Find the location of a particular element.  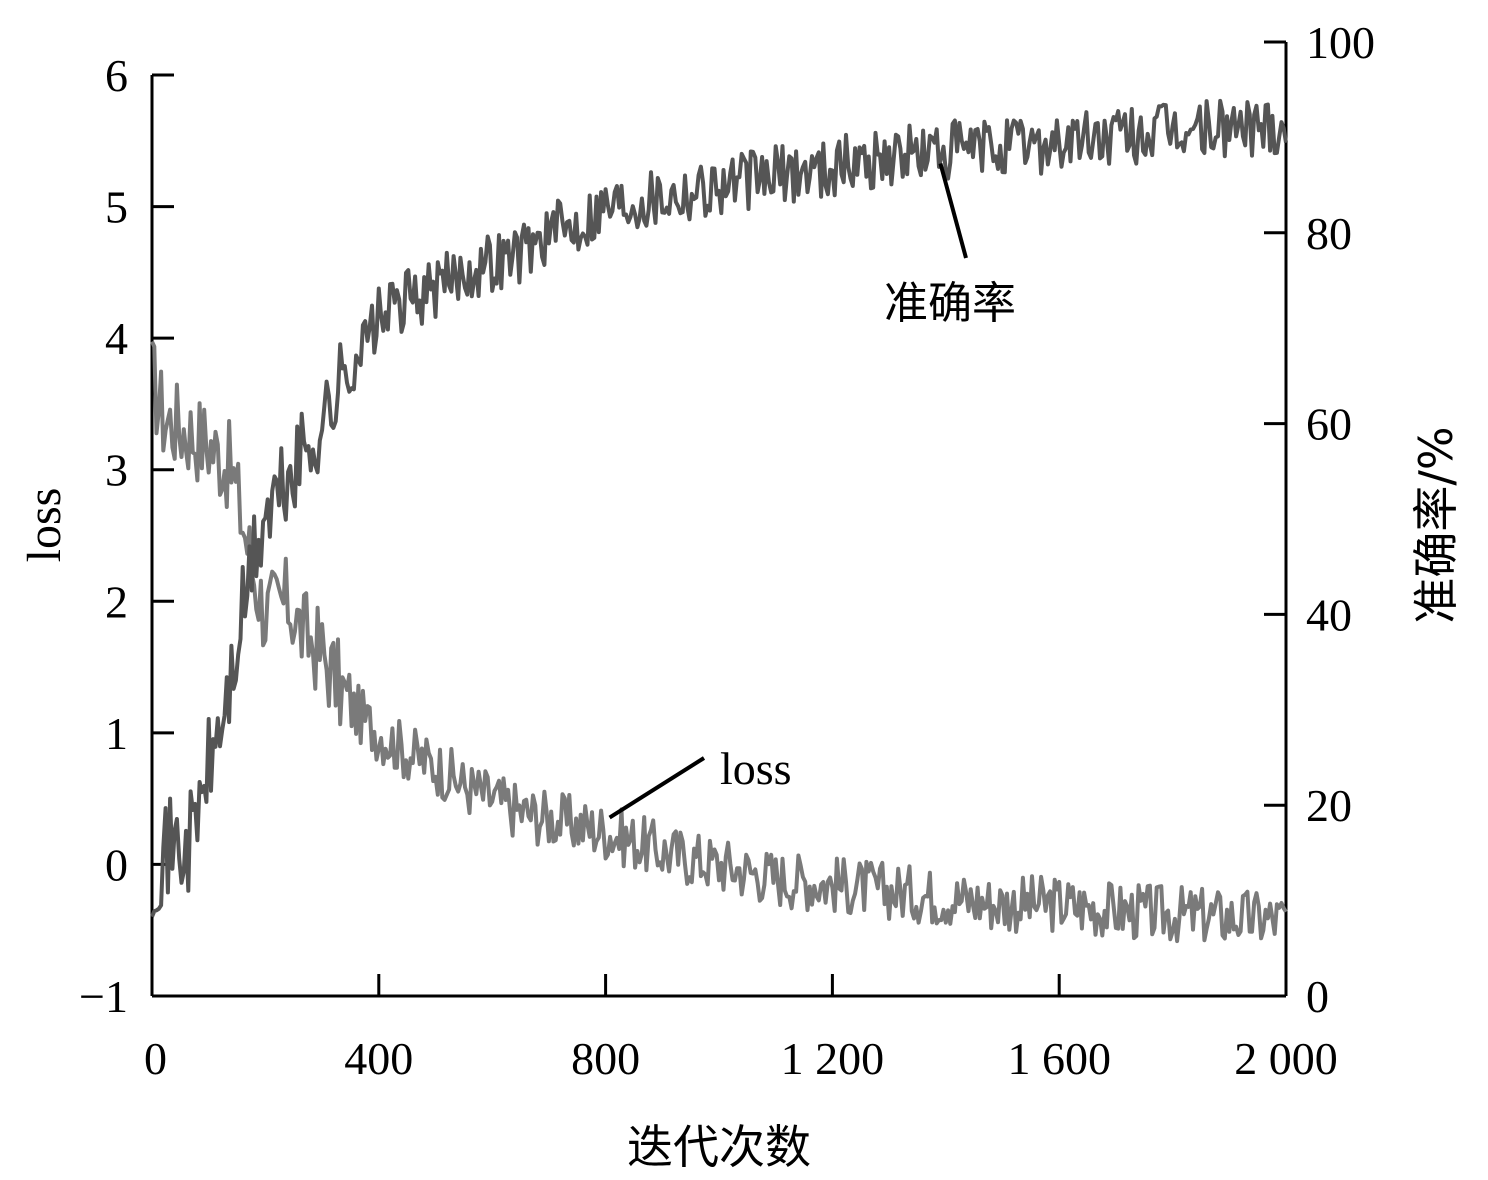

y-right-tick-label: 100 is located at coordinates (1340, 42).